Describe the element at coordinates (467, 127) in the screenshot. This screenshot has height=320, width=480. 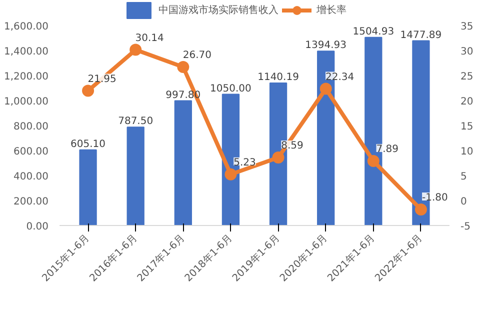
I see `y2-tick-label: 15` at that location.